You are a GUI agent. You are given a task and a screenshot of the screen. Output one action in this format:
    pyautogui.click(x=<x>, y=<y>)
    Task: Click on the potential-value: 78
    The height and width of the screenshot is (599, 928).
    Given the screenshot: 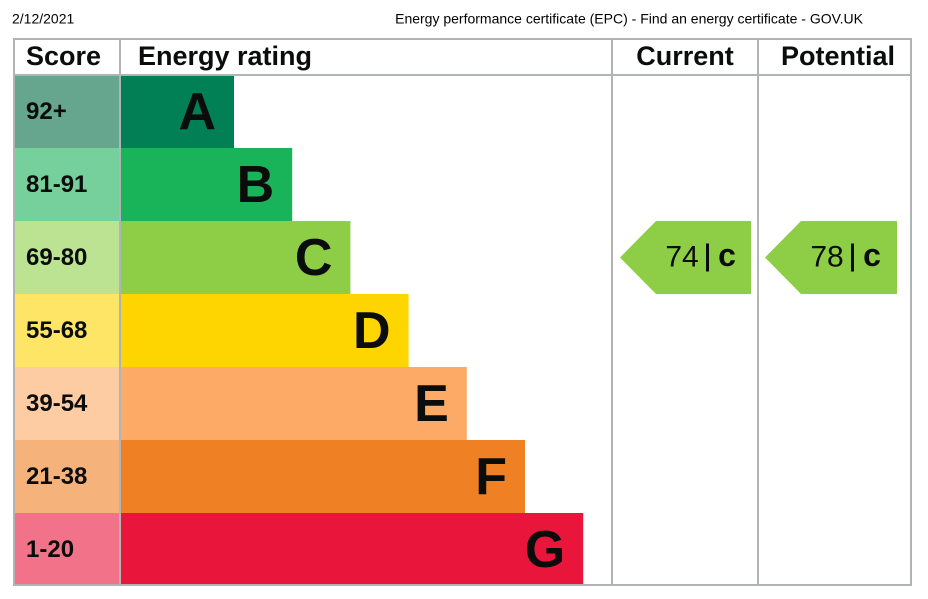 What is the action you would take?
    pyautogui.click(x=826, y=256)
    